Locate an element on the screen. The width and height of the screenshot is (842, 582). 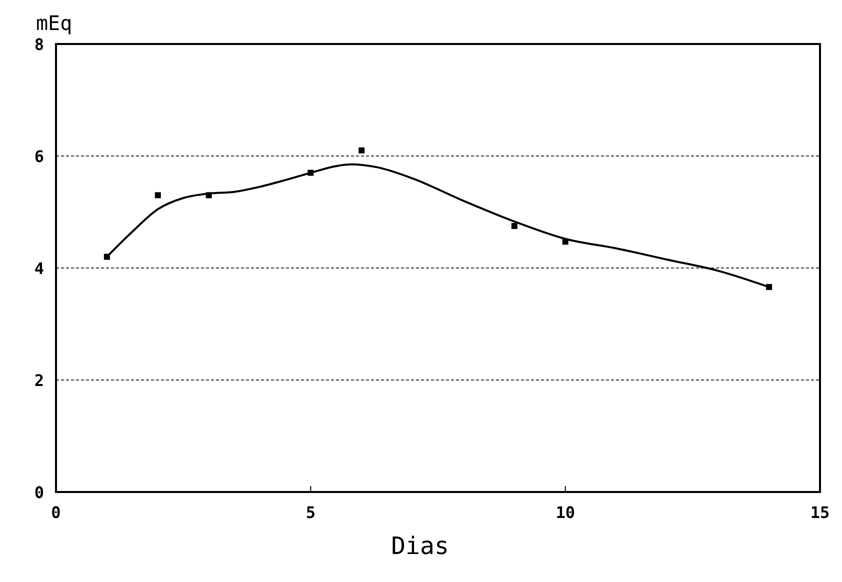
x-tick-label: 10 is located at coordinates (565, 512).